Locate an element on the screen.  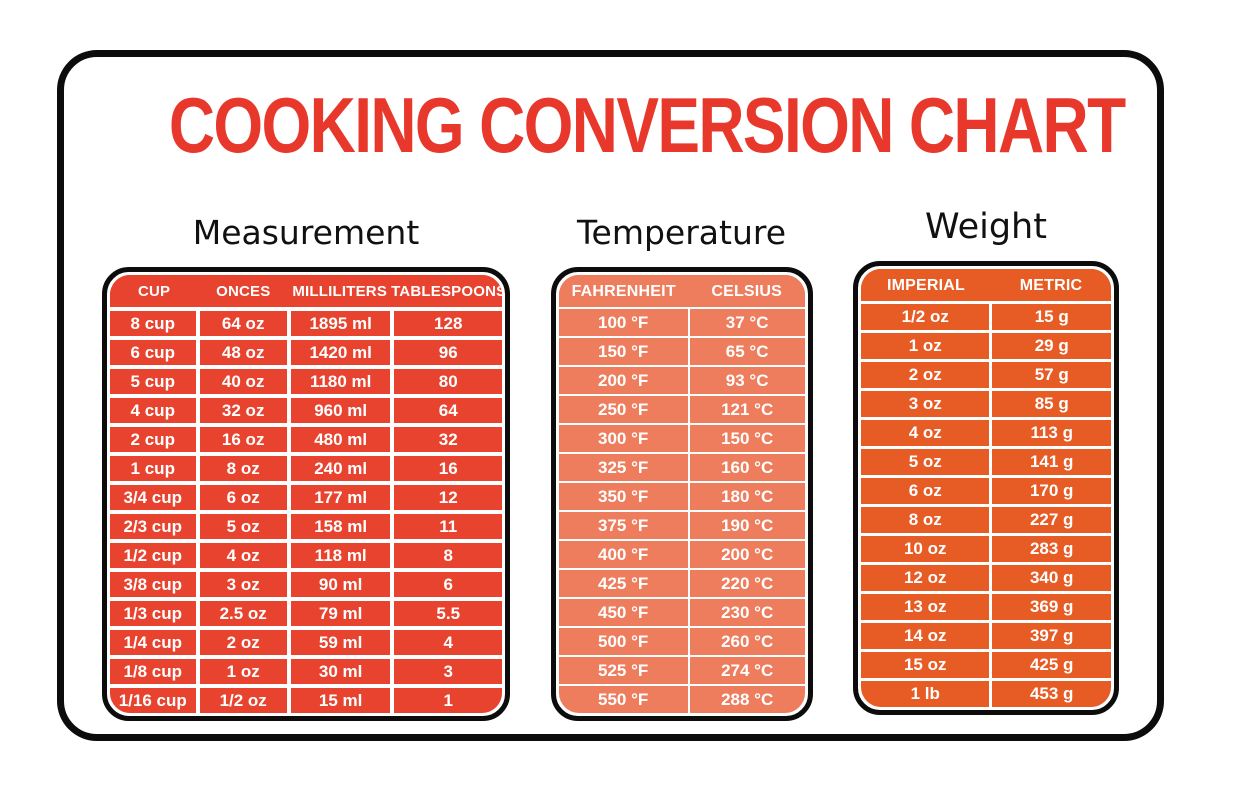
table-cell: 64 oz is located at coordinates (243, 323).